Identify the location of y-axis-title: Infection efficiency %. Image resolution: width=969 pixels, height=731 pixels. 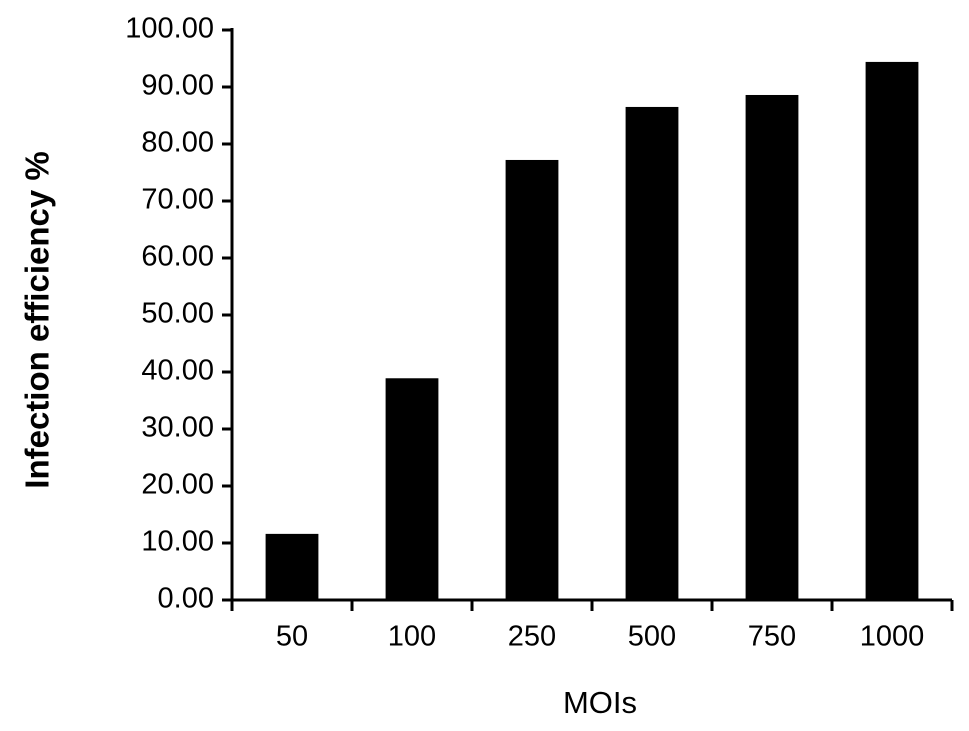
(37, 319).